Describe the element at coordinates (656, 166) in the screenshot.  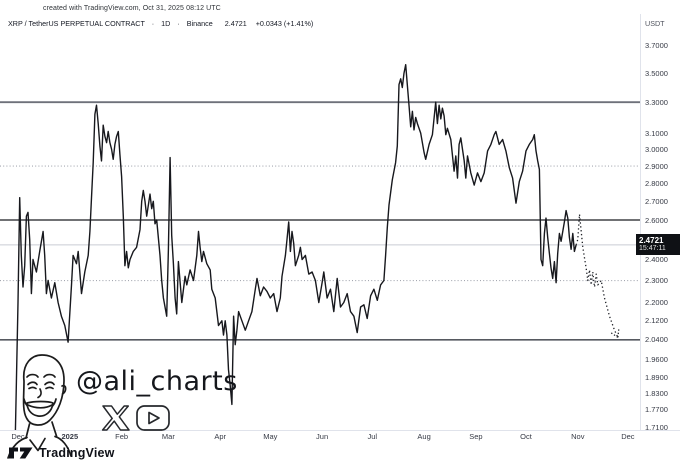
I see `price-axis-label: 2.9000` at that location.